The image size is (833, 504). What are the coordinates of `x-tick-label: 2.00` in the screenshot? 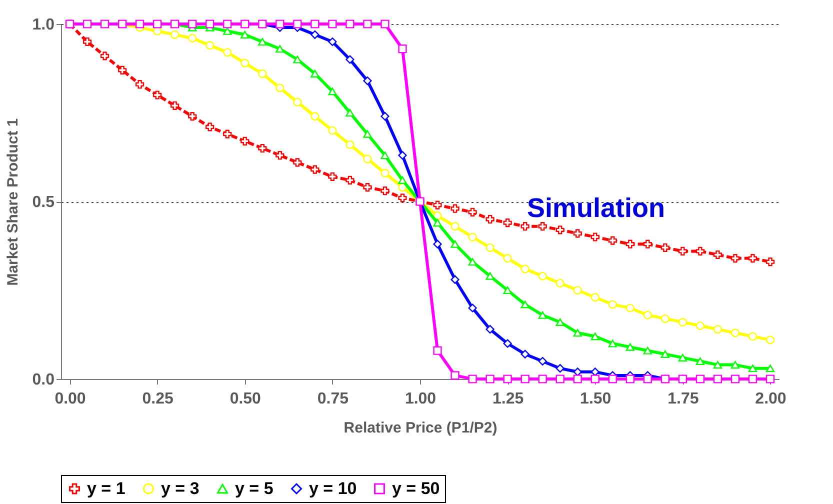 It's located at (770, 399).